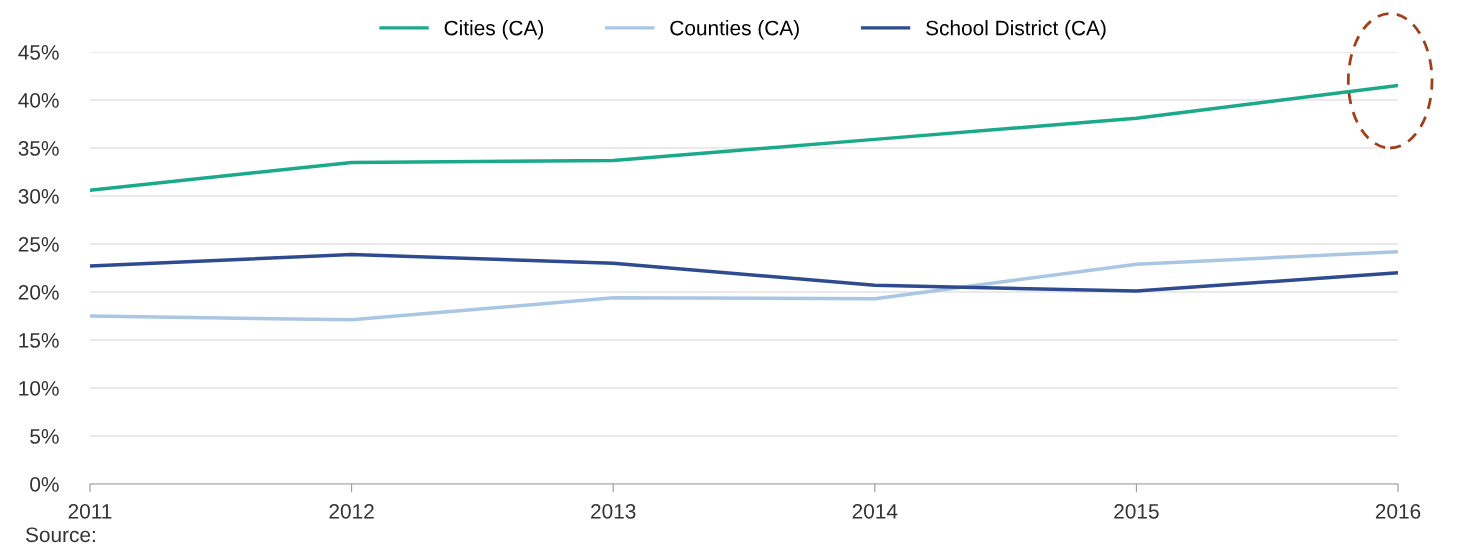  I want to click on y-tick-label: 30%, so click(38, 196).